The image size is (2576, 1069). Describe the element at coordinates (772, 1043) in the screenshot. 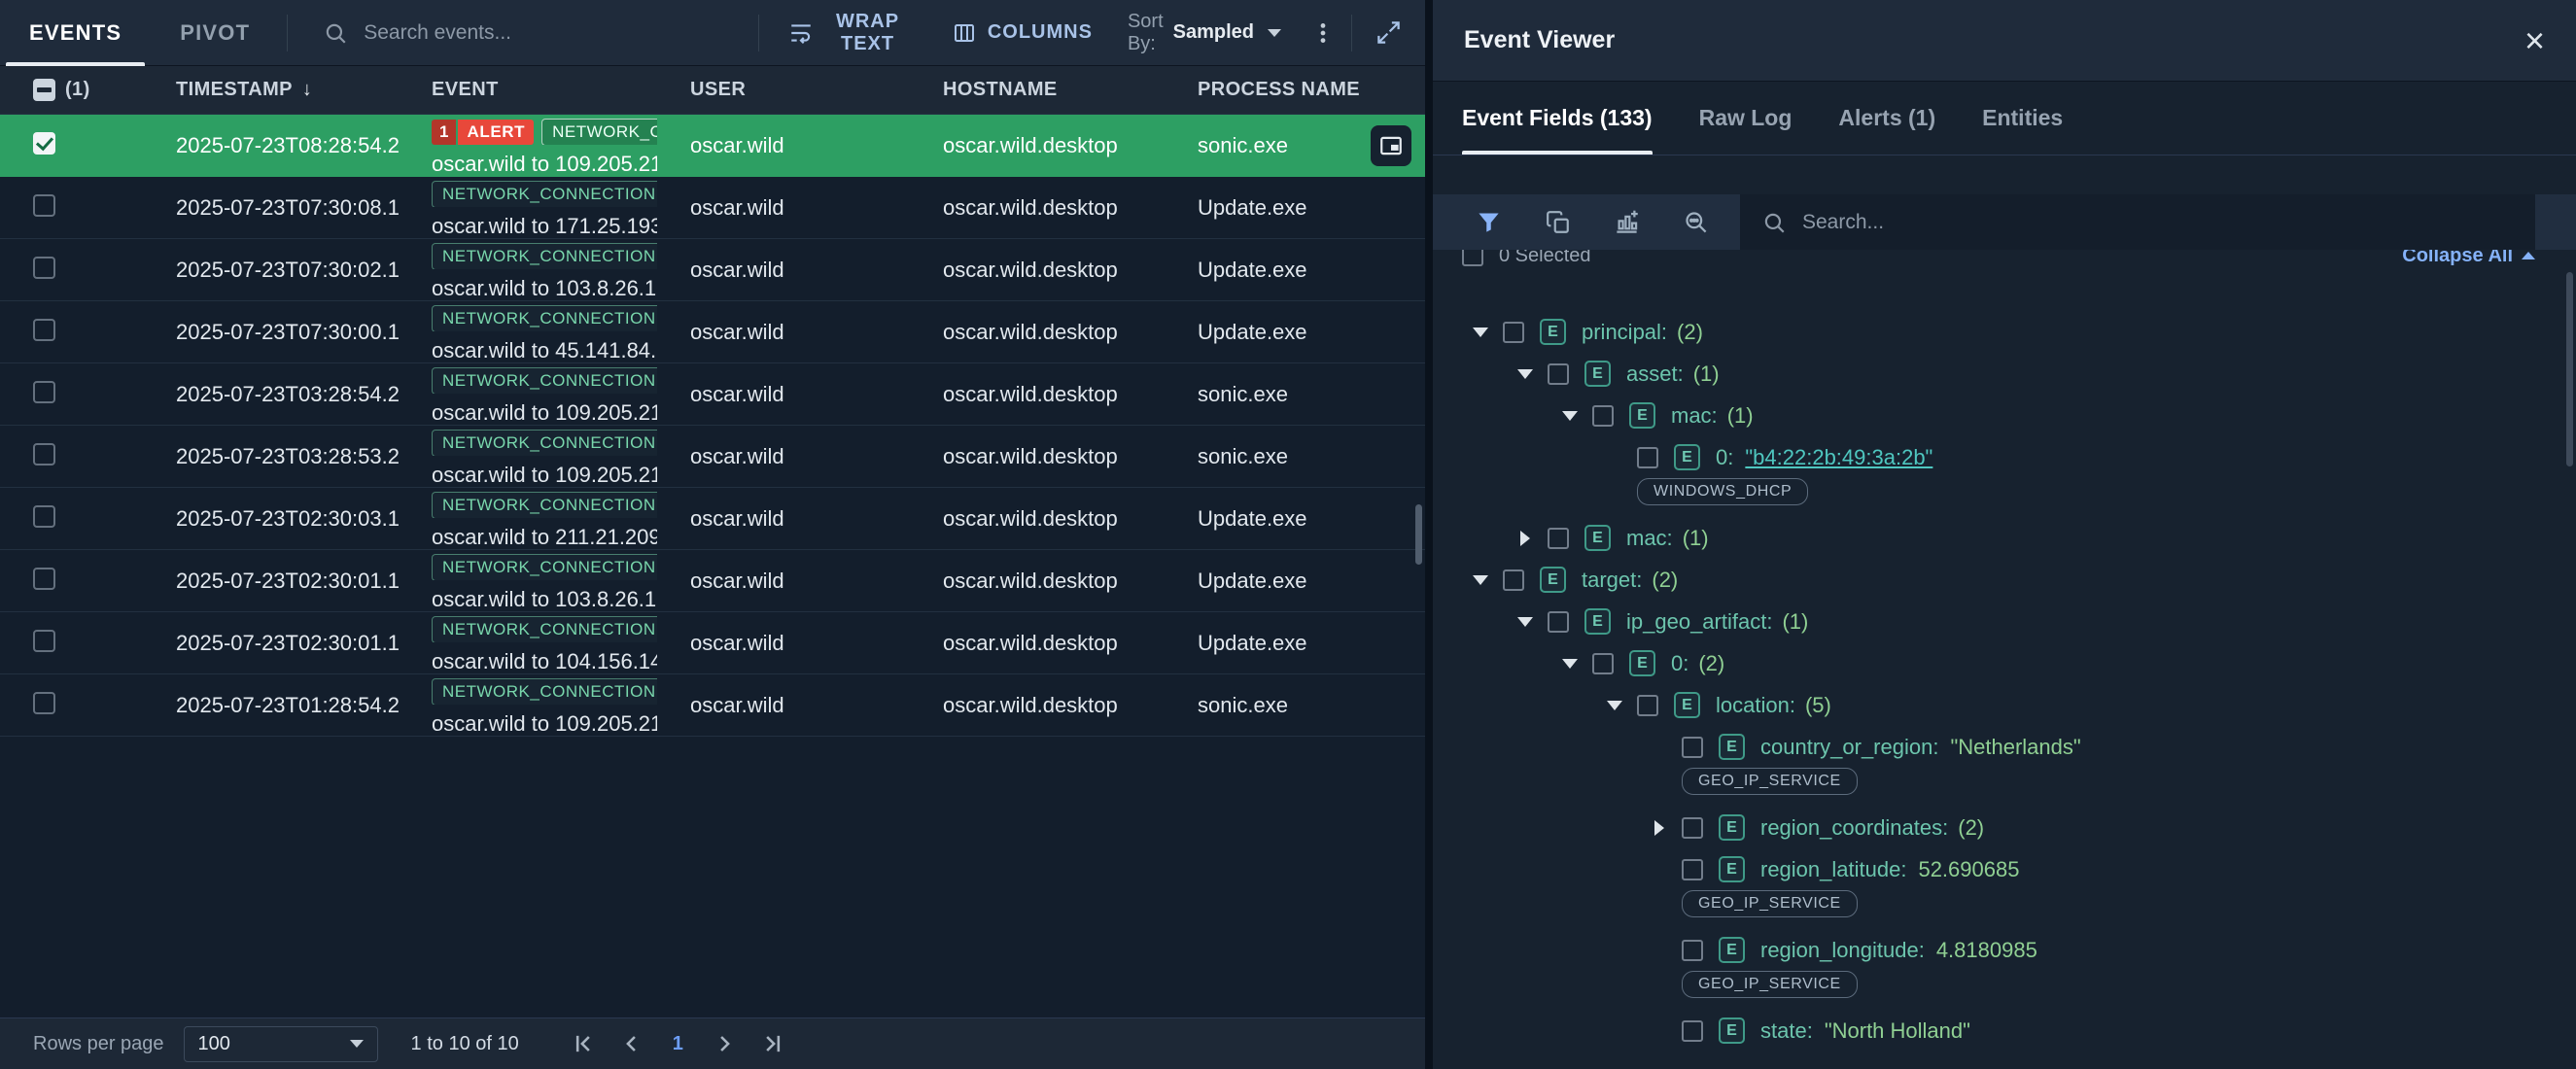

I see `last-page-button` at that location.